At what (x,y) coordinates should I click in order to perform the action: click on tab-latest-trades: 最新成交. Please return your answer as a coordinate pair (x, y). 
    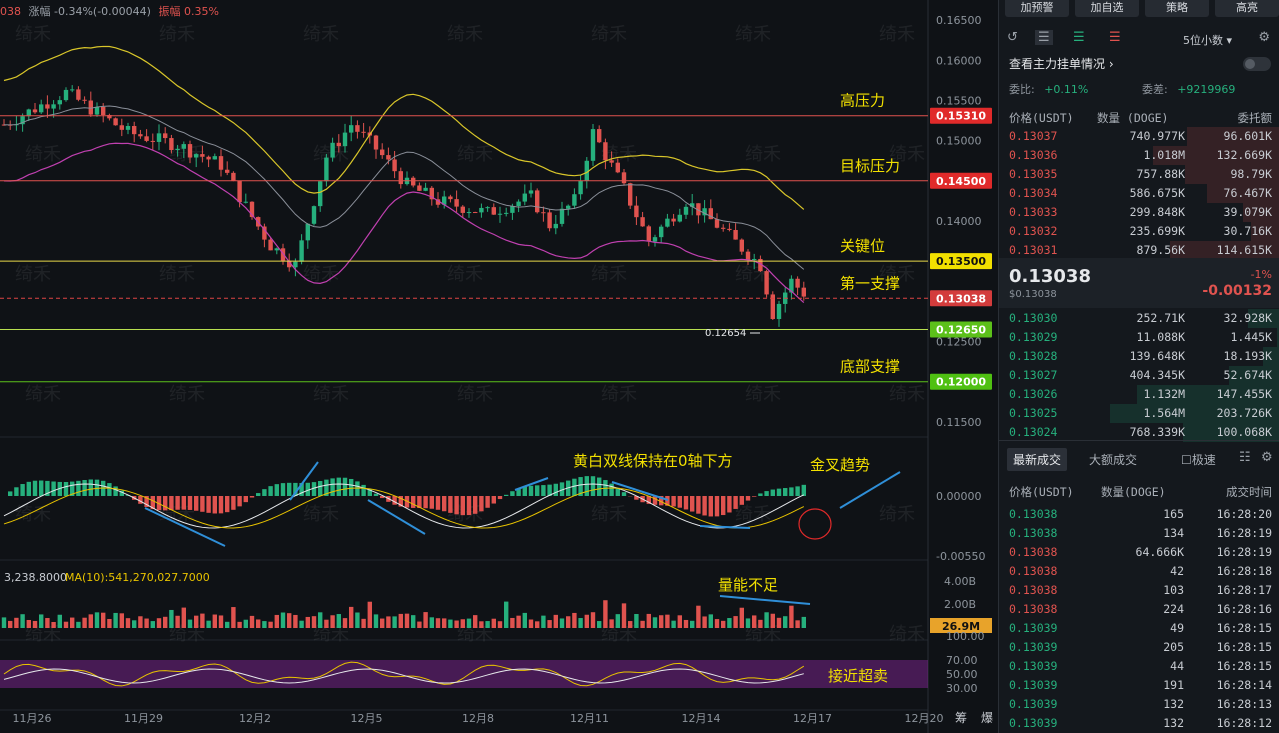
    Looking at the image, I should click on (1037, 459).